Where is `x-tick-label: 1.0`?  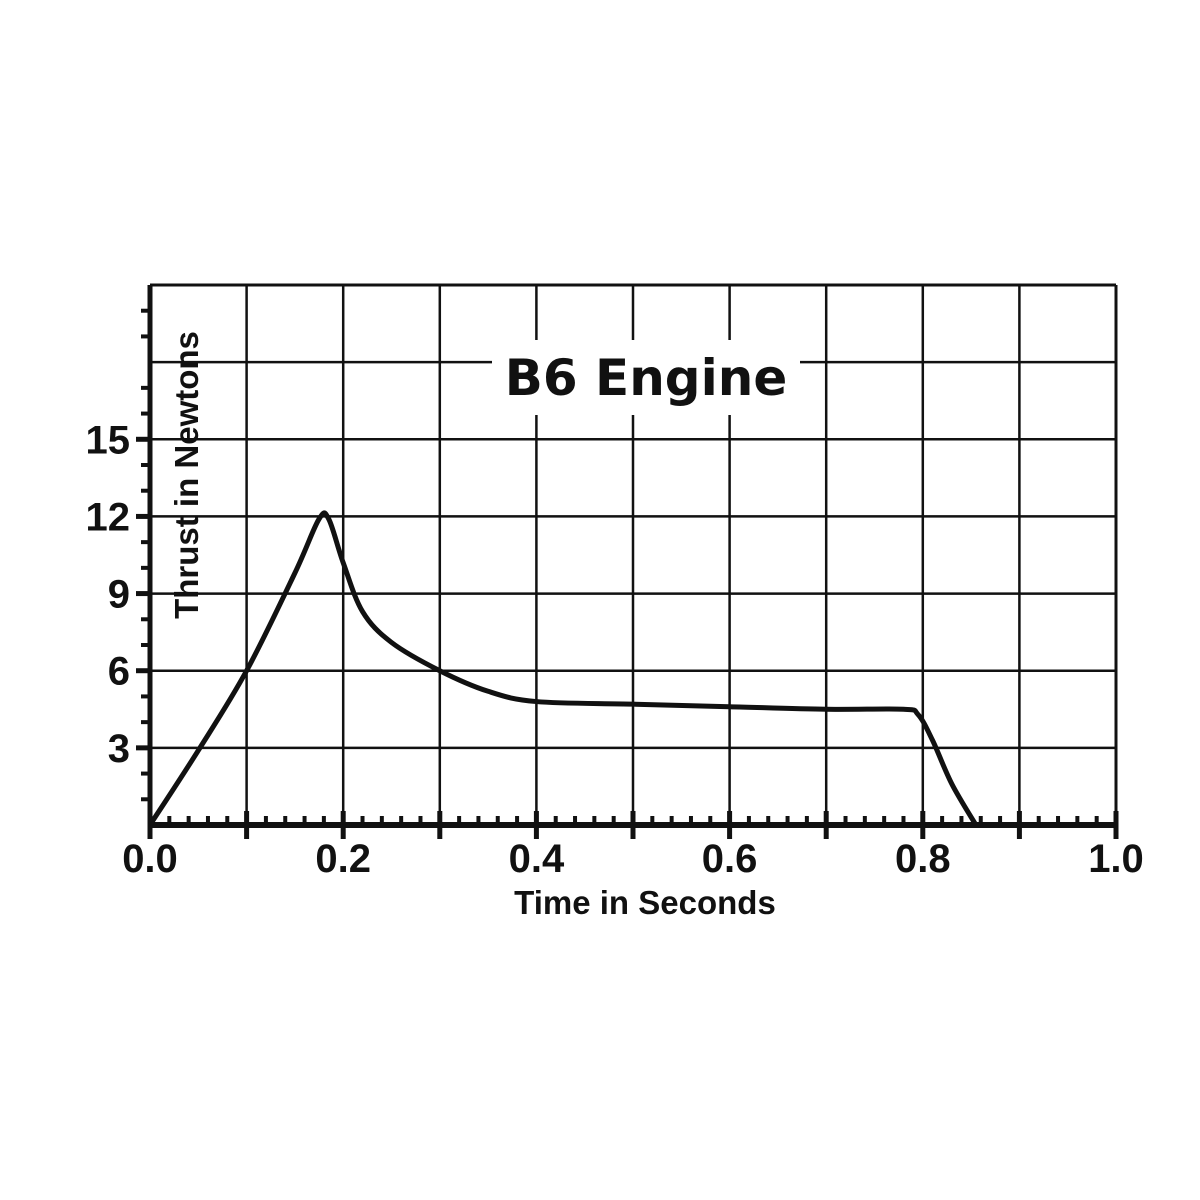 x-tick-label: 1.0 is located at coordinates (1116, 859).